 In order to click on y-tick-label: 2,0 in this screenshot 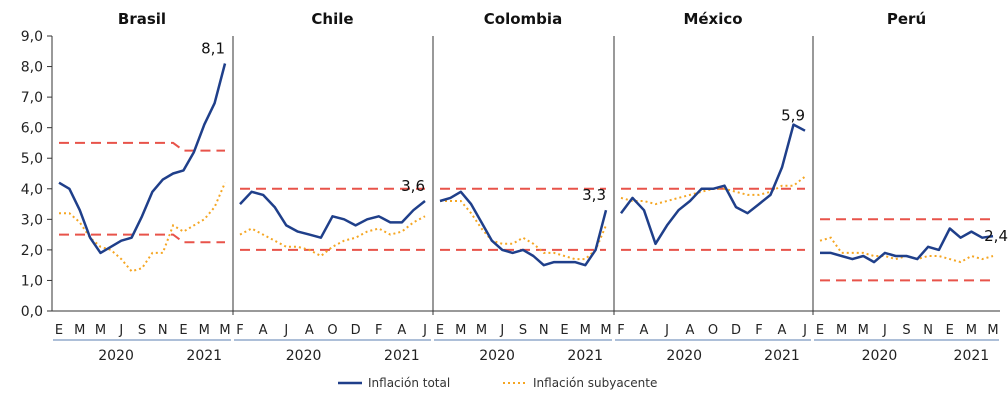, I will do `click(32, 251)`.